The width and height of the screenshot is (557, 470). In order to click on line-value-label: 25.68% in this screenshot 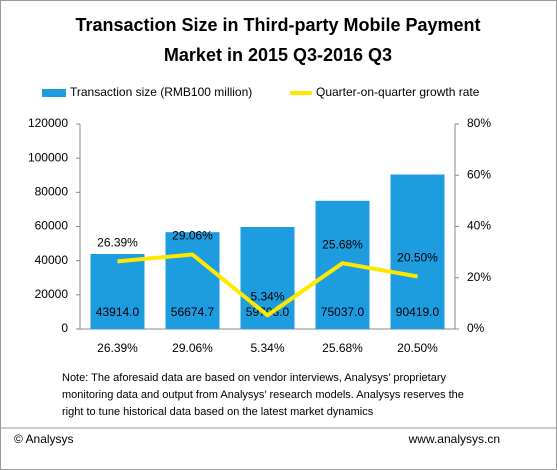, I will do `click(342, 244)`.